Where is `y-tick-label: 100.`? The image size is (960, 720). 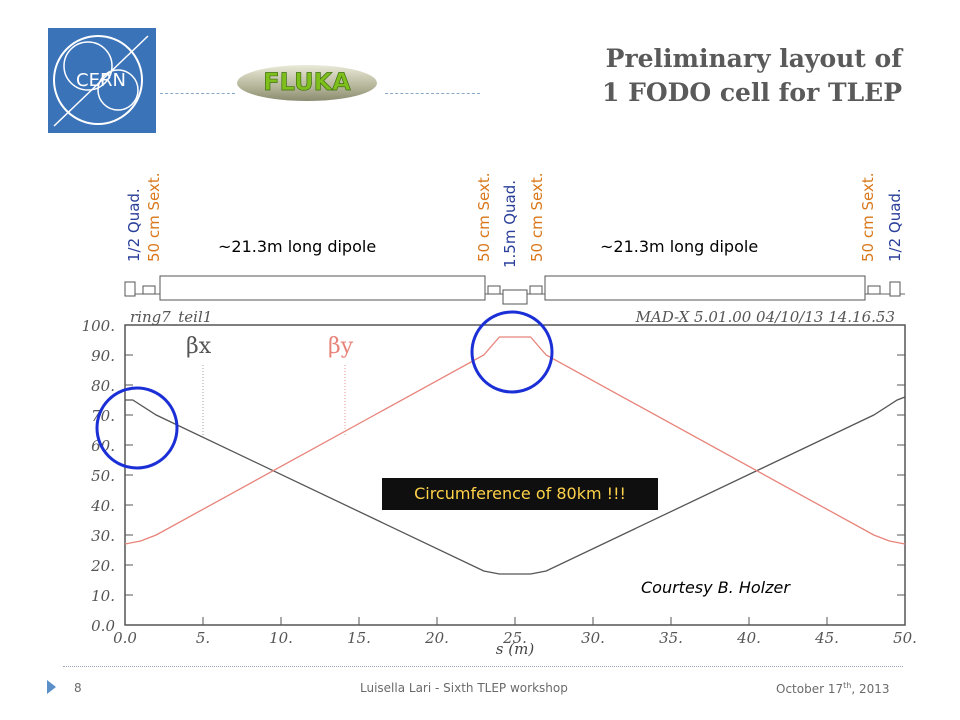 y-tick-label: 100. is located at coordinates (98, 326).